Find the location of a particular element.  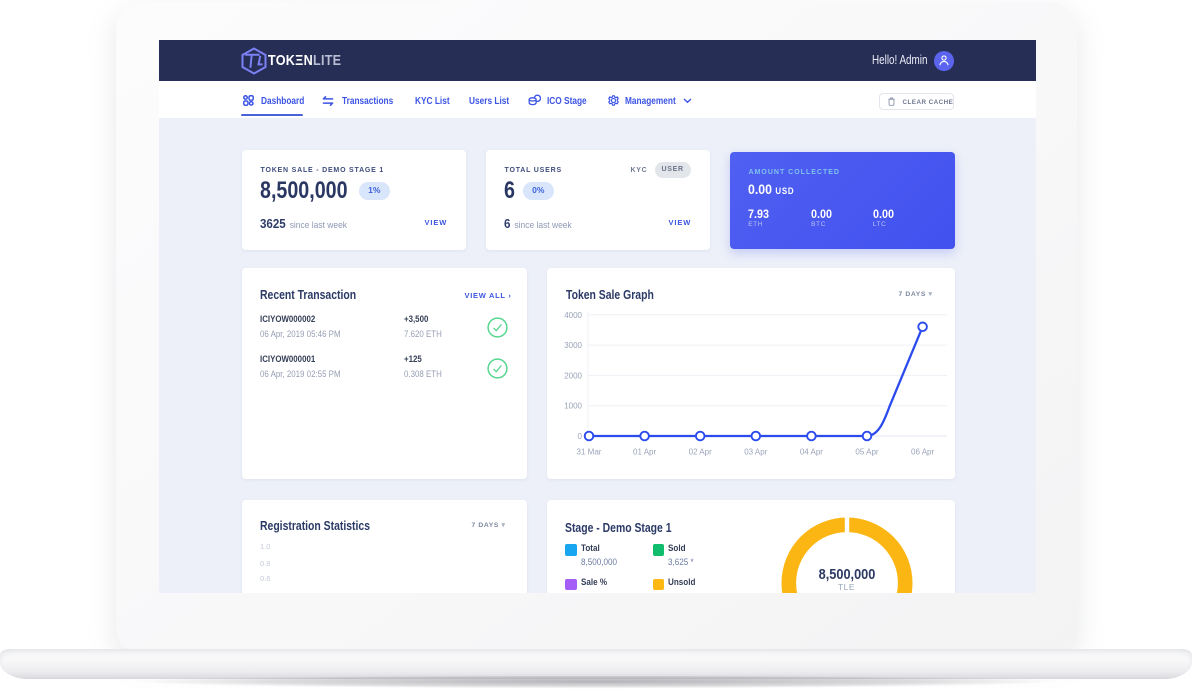

svg-text: 05 Apr is located at coordinates (866, 452).